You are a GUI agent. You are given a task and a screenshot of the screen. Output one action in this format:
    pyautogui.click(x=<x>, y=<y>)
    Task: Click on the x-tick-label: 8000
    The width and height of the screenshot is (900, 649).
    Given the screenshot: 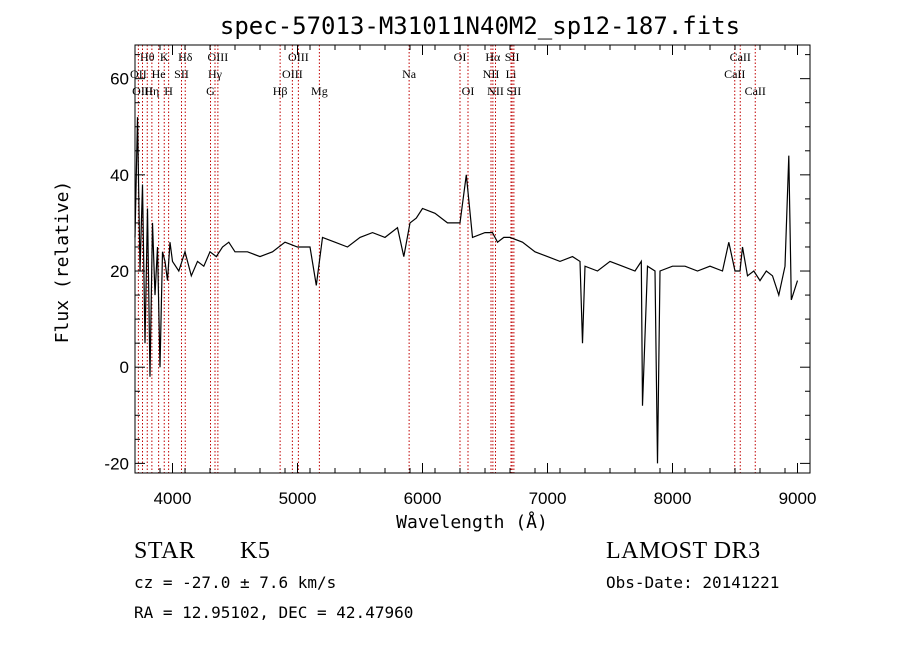 What is the action you would take?
    pyautogui.click(x=673, y=498)
    